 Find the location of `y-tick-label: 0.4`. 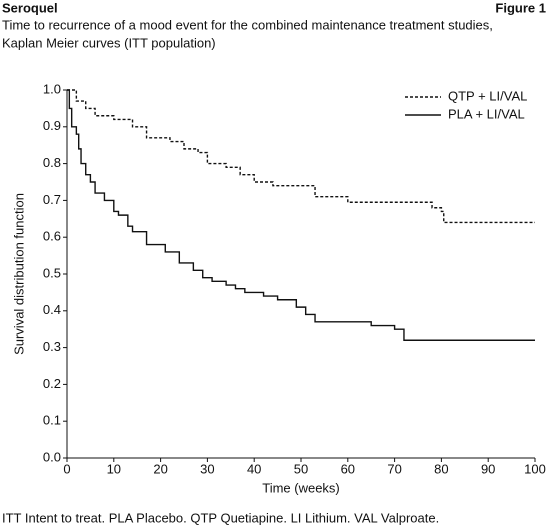

y-tick-label: 0.4 is located at coordinates (52, 309).